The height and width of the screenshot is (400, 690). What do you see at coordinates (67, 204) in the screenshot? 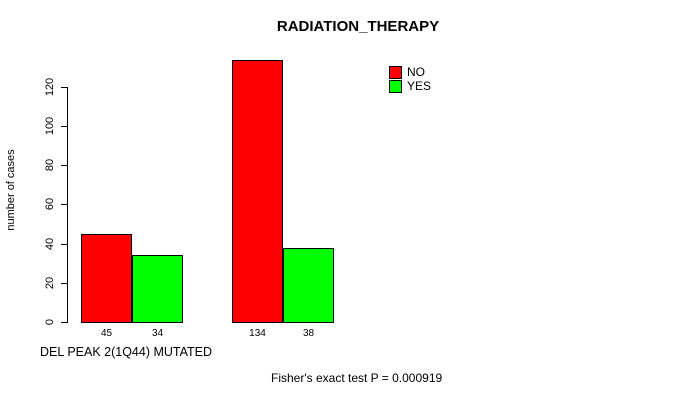
I see `y-axis-line` at bounding box center [67, 204].